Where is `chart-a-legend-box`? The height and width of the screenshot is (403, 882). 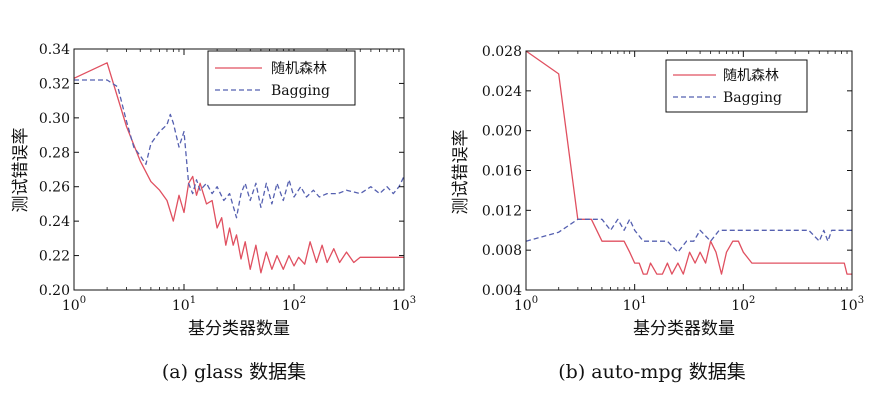
chart-a-legend-box is located at coordinates (281, 78).